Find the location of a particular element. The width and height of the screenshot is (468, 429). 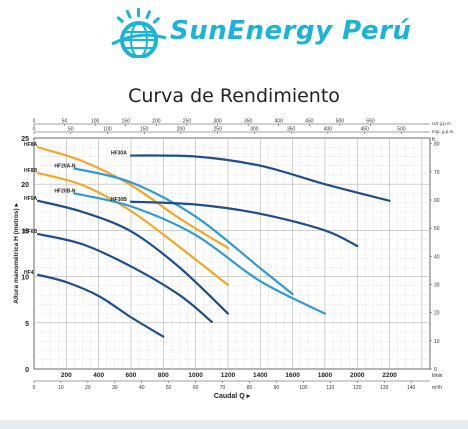

m3-tick-label: 20 is located at coordinates (88, 388).